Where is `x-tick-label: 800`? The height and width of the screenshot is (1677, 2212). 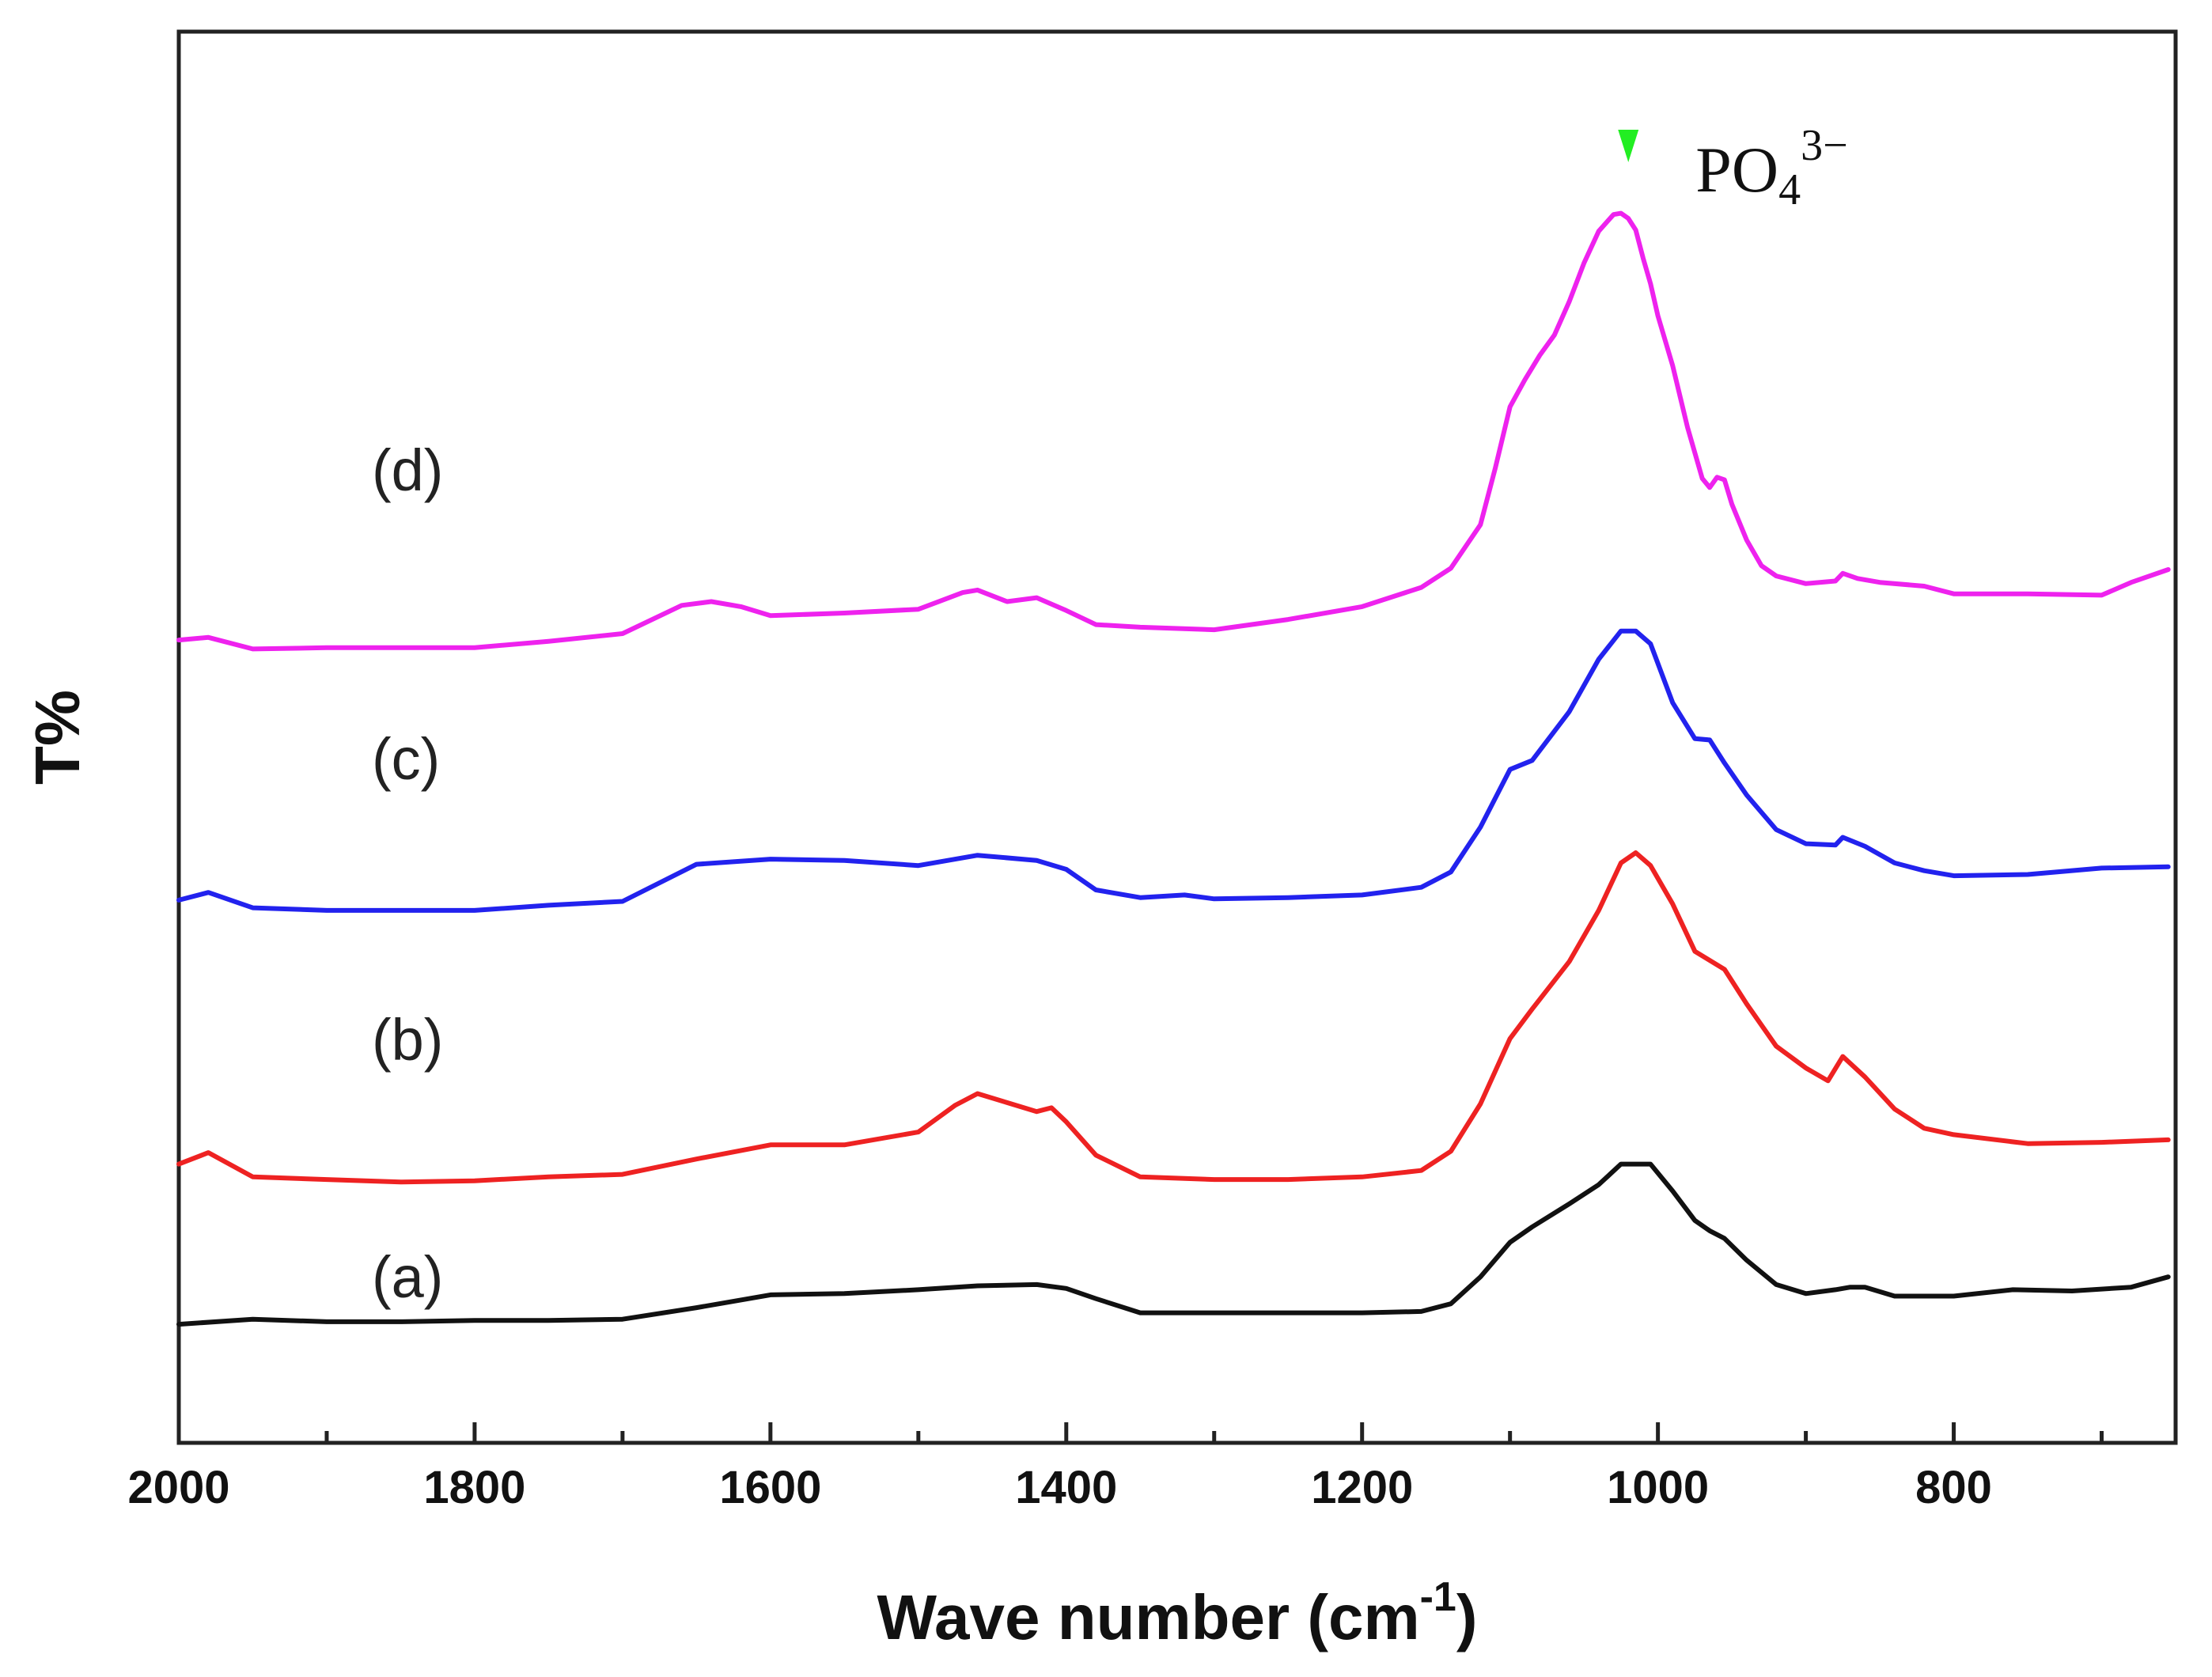 x-tick-label: 800 is located at coordinates (1953, 1487).